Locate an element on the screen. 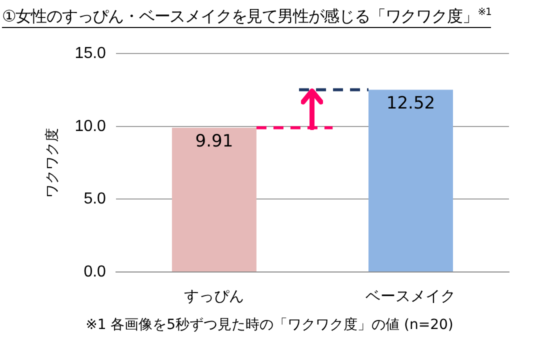 The height and width of the screenshot is (340, 539). data-label: 9.91 is located at coordinates (214, 142).